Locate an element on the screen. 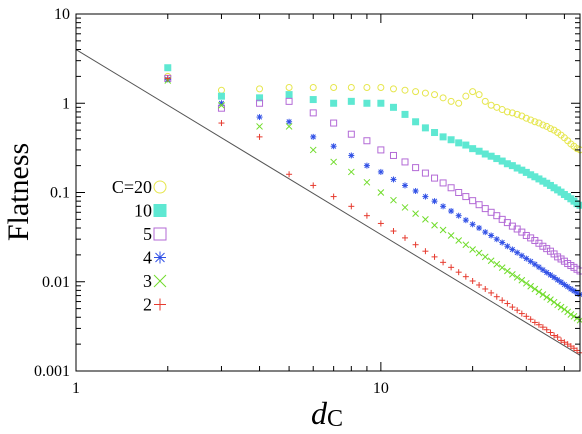 This screenshot has height=434, width=582. legend-label: 3 is located at coordinates (147, 281).